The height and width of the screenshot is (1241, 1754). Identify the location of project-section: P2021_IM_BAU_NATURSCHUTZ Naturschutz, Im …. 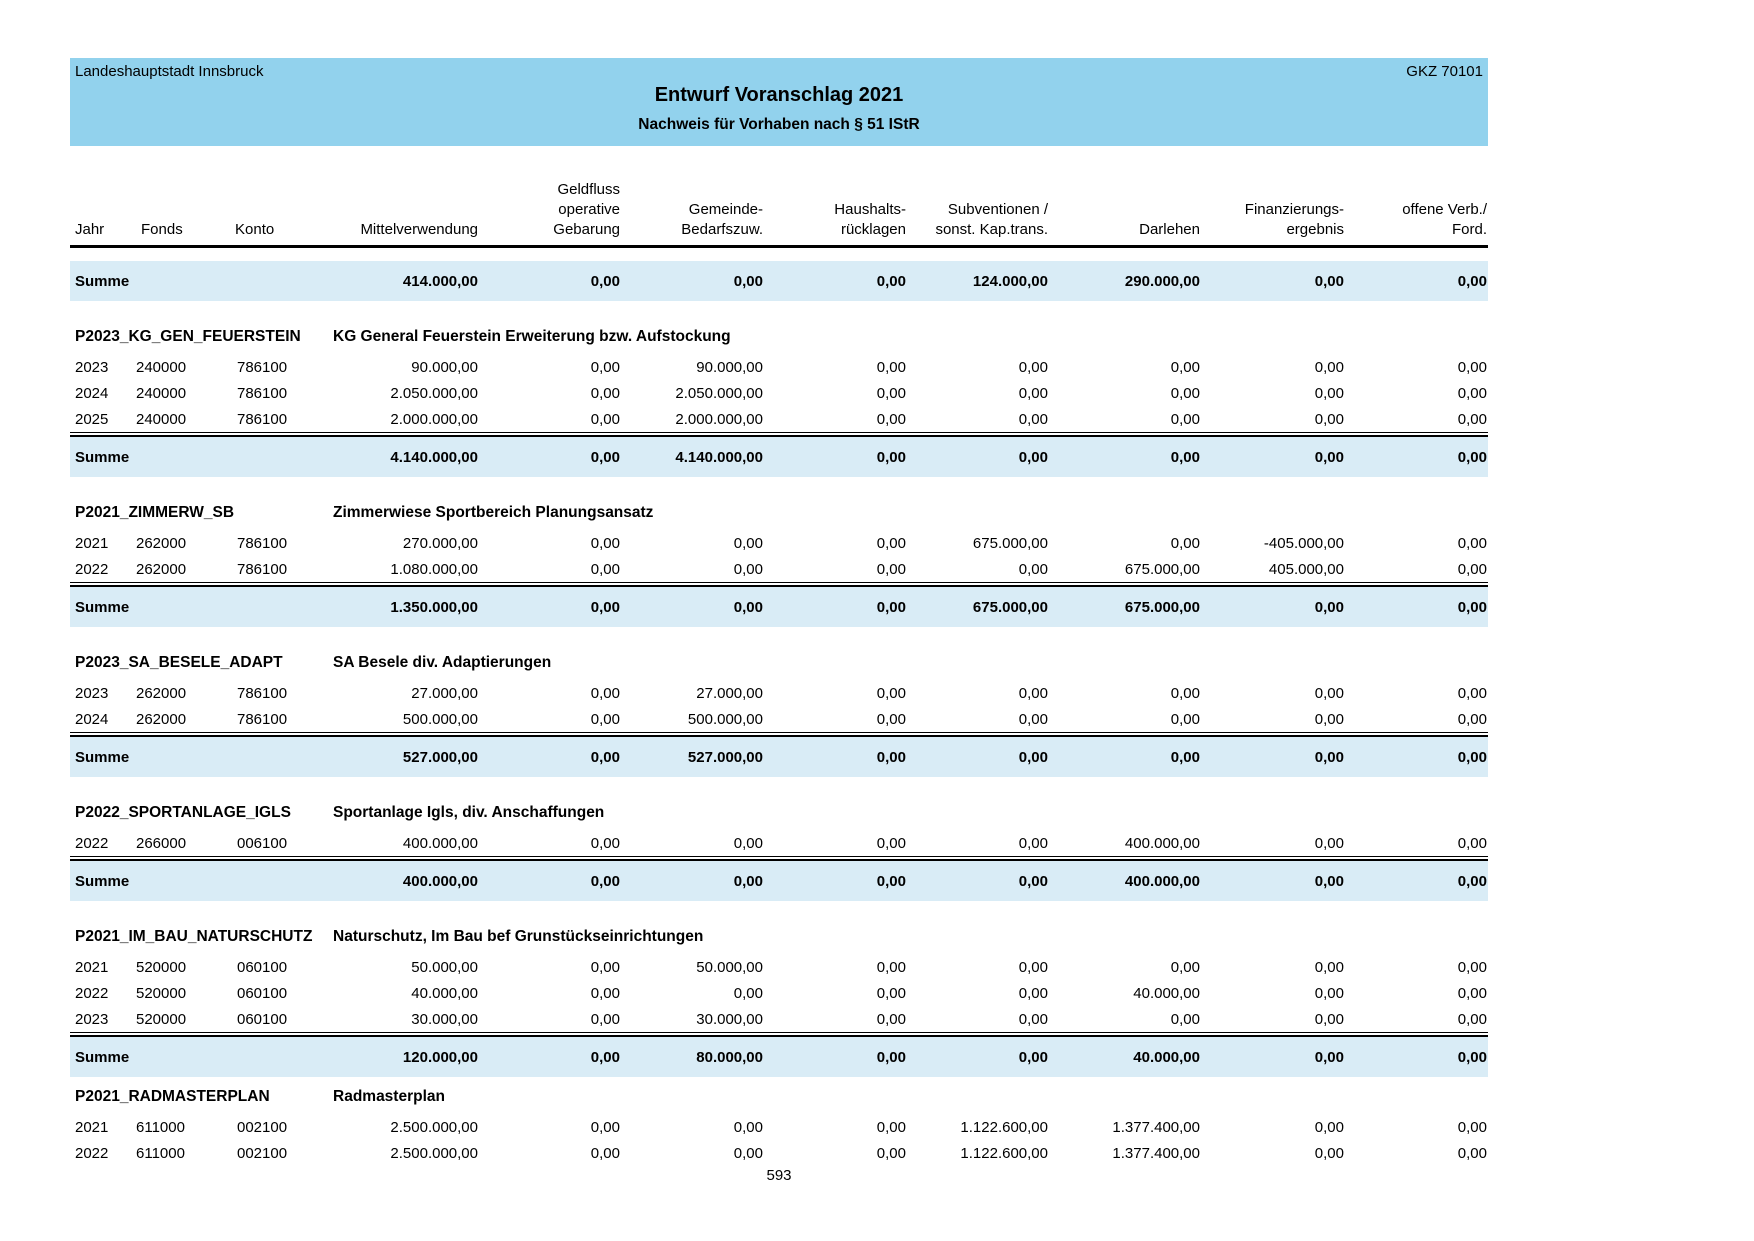
(779, 1002).